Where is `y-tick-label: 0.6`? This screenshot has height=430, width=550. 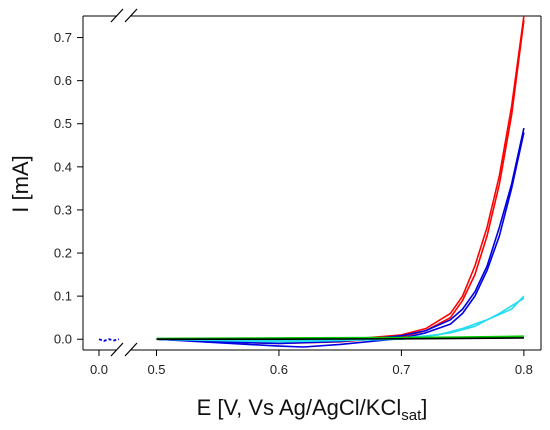
y-tick-label: 0.6 is located at coordinates (63, 80).